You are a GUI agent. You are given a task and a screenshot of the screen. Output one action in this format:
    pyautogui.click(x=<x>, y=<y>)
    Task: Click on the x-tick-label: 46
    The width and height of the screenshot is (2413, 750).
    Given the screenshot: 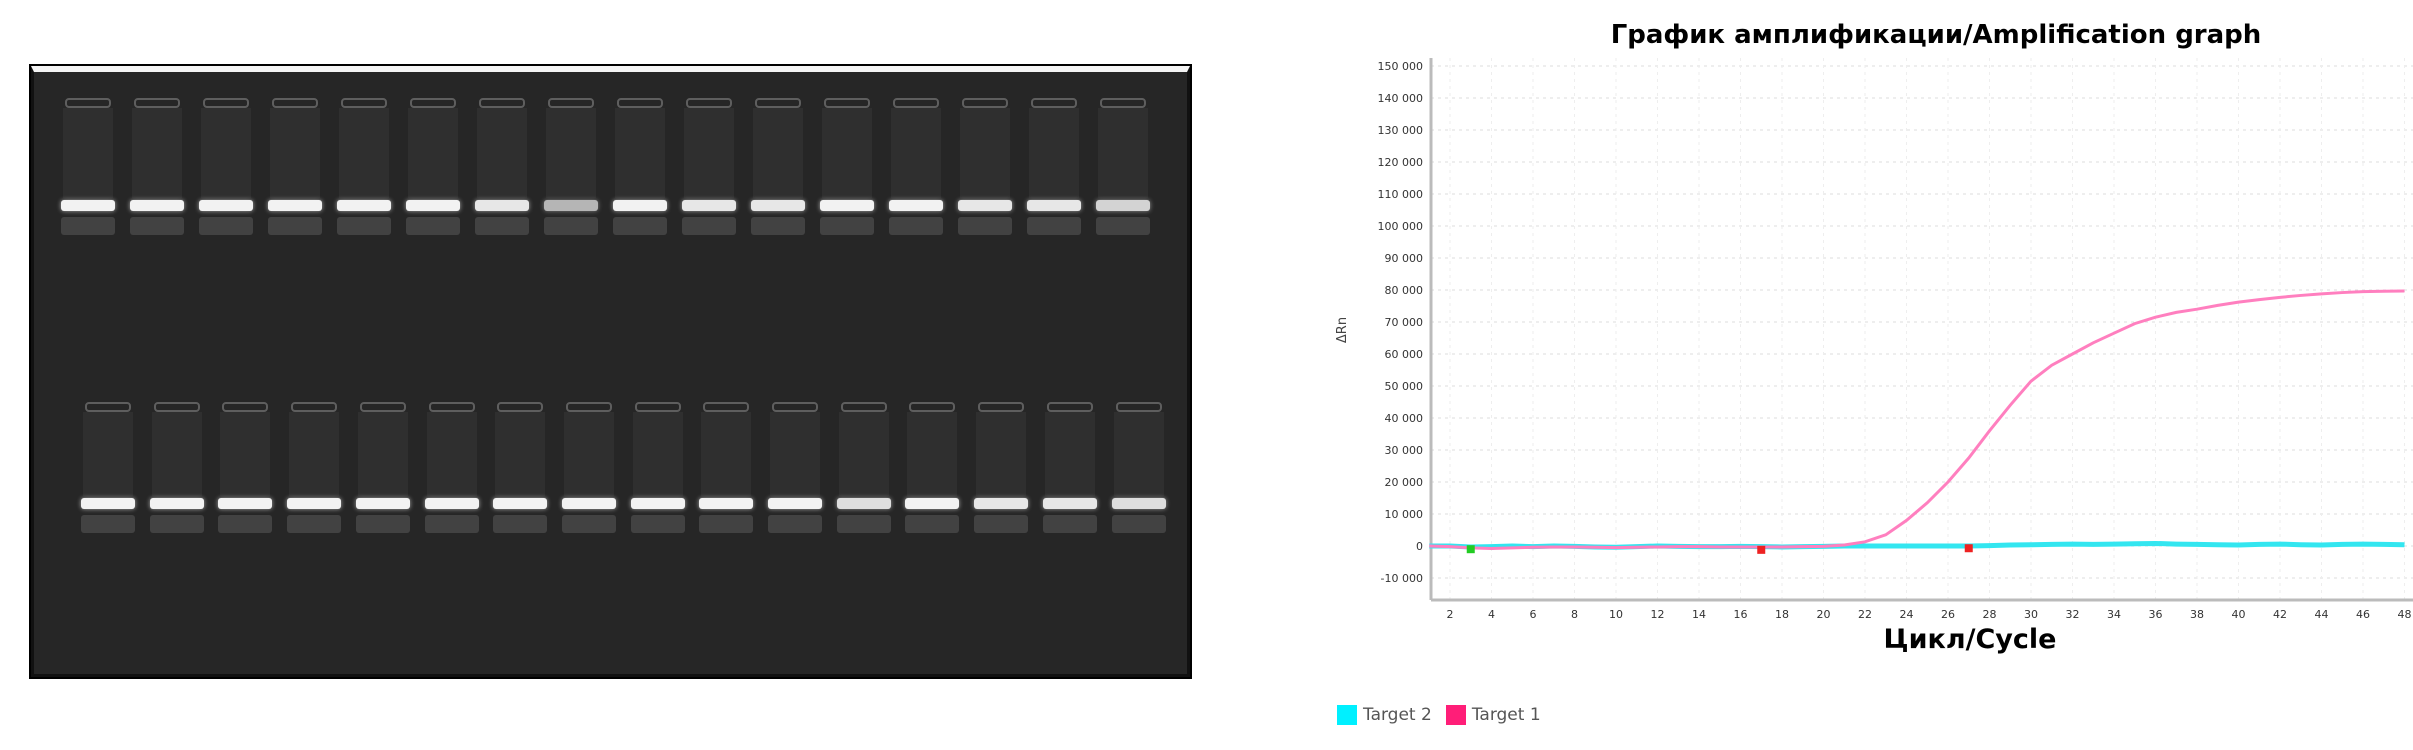 What is the action you would take?
    pyautogui.click(x=2363, y=614)
    